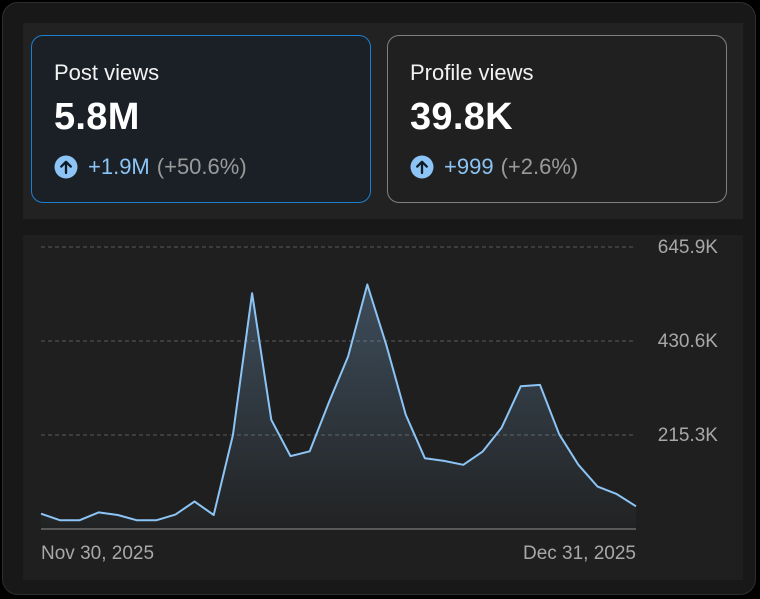  Describe the element at coordinates (119, 166) in the screenshot. I see `delta-value: +1.9M` at that location.